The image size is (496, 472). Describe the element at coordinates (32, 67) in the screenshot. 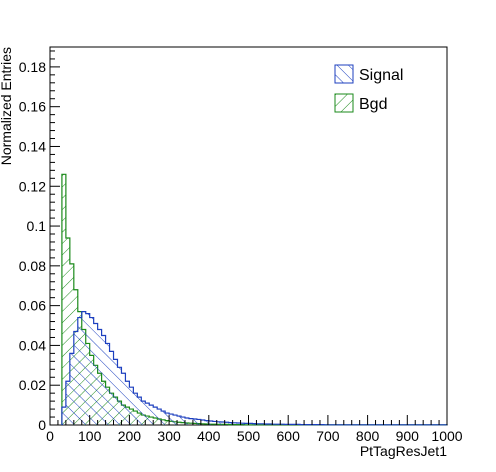

I see `y-tick-label: 0.18` at that location.